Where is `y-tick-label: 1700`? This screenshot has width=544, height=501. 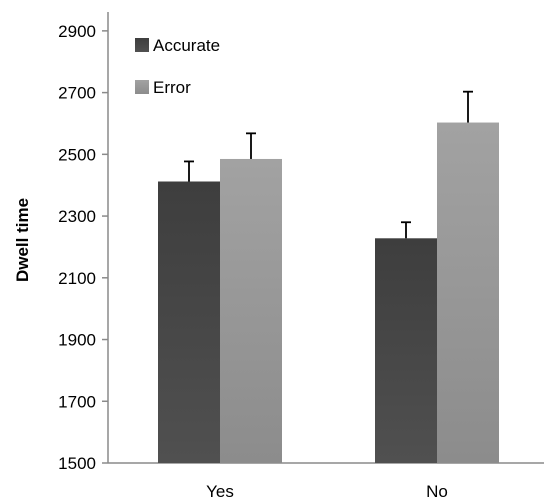
y-tick-label: 1700 is located at coordinates (77, 401).